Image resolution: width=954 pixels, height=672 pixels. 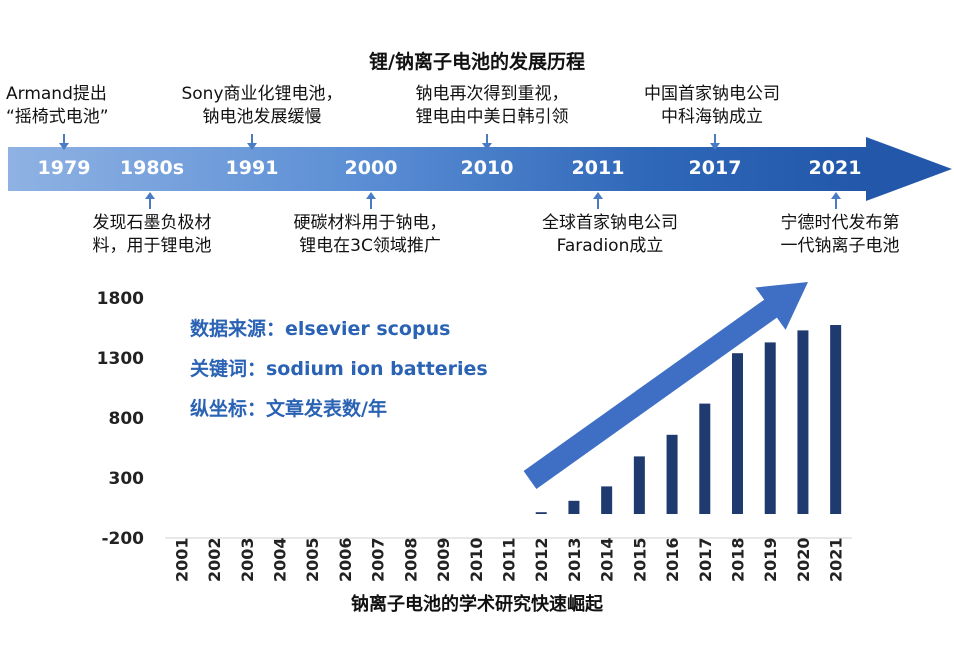 I want to click on legend-yaxis-note: 纵坐标：文章发表数/年, so click(x=288, y=409).